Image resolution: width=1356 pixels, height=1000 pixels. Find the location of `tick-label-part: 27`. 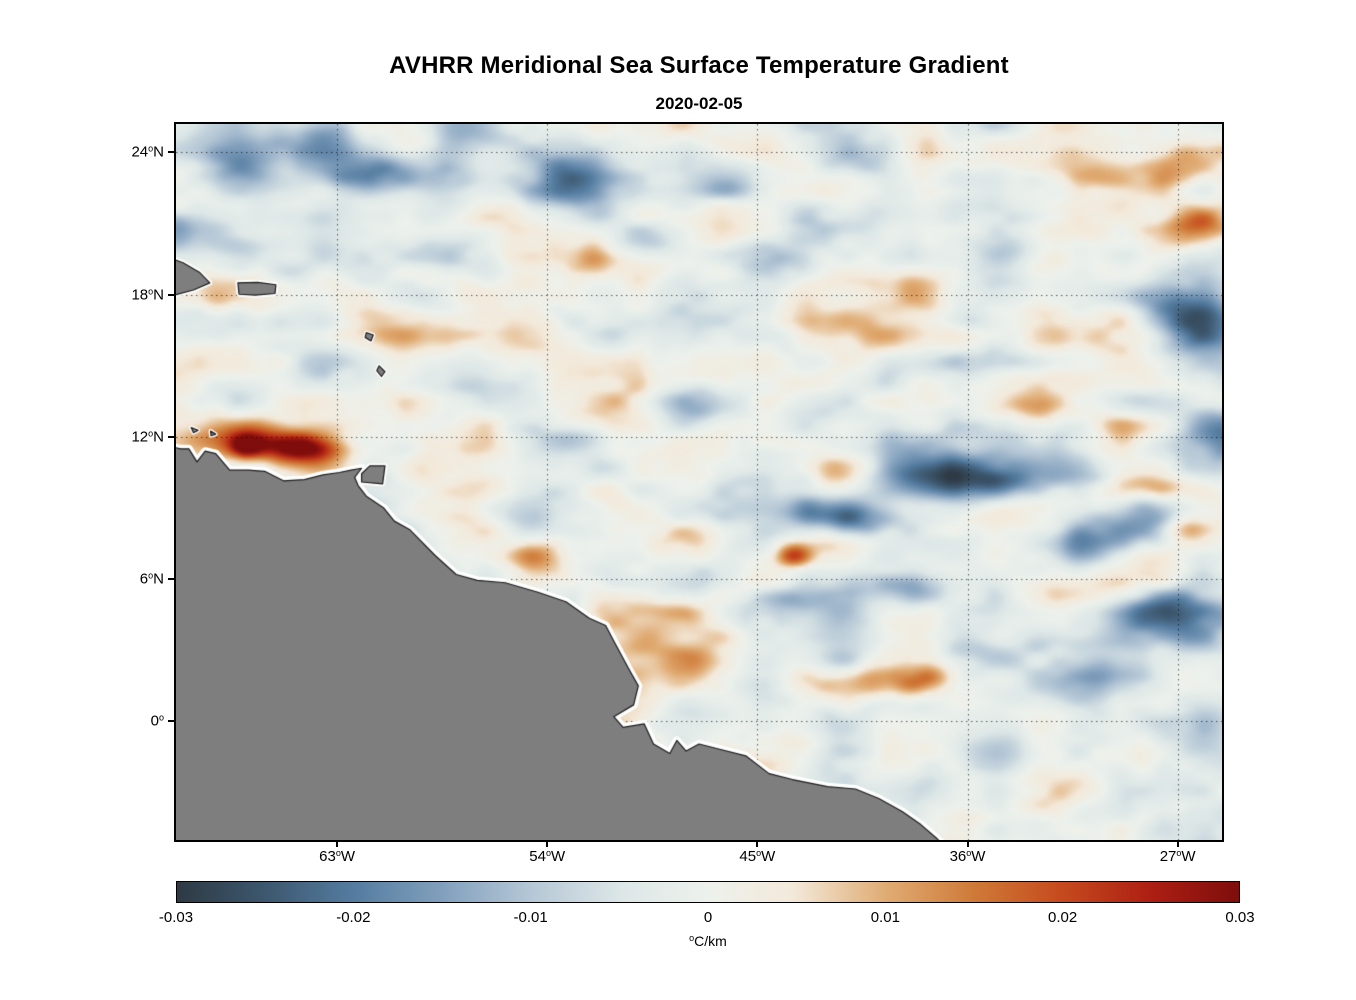

tick-label-part: 27 is located at coordinates (1168, 856).